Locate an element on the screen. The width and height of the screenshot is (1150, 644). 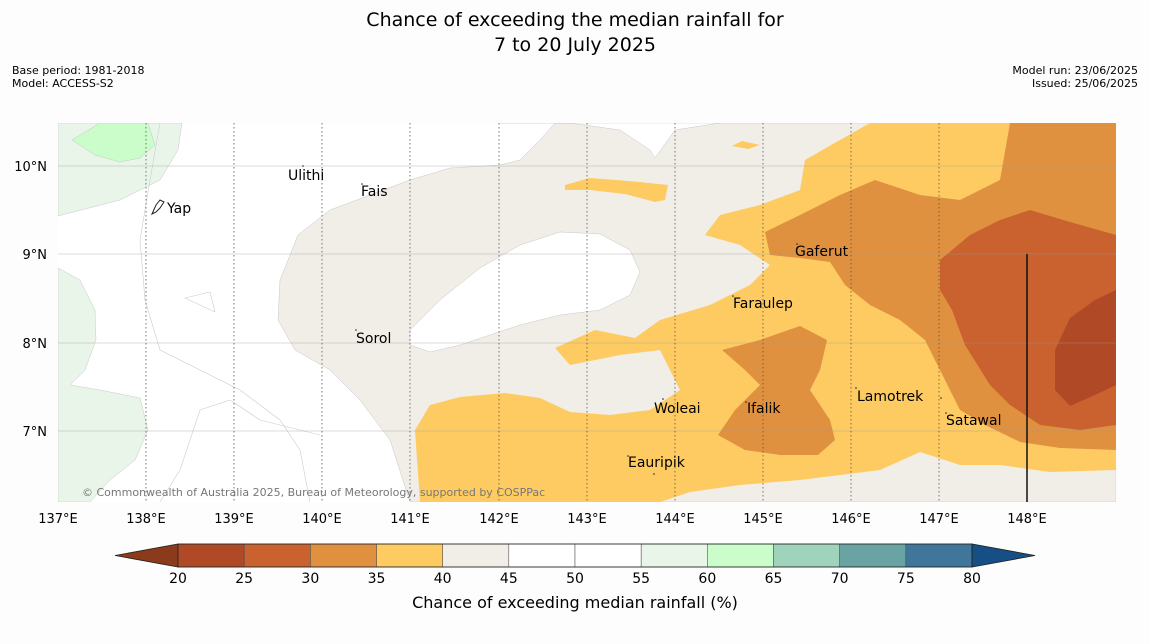
region-55-60-west is located at coordinates (103, 384).